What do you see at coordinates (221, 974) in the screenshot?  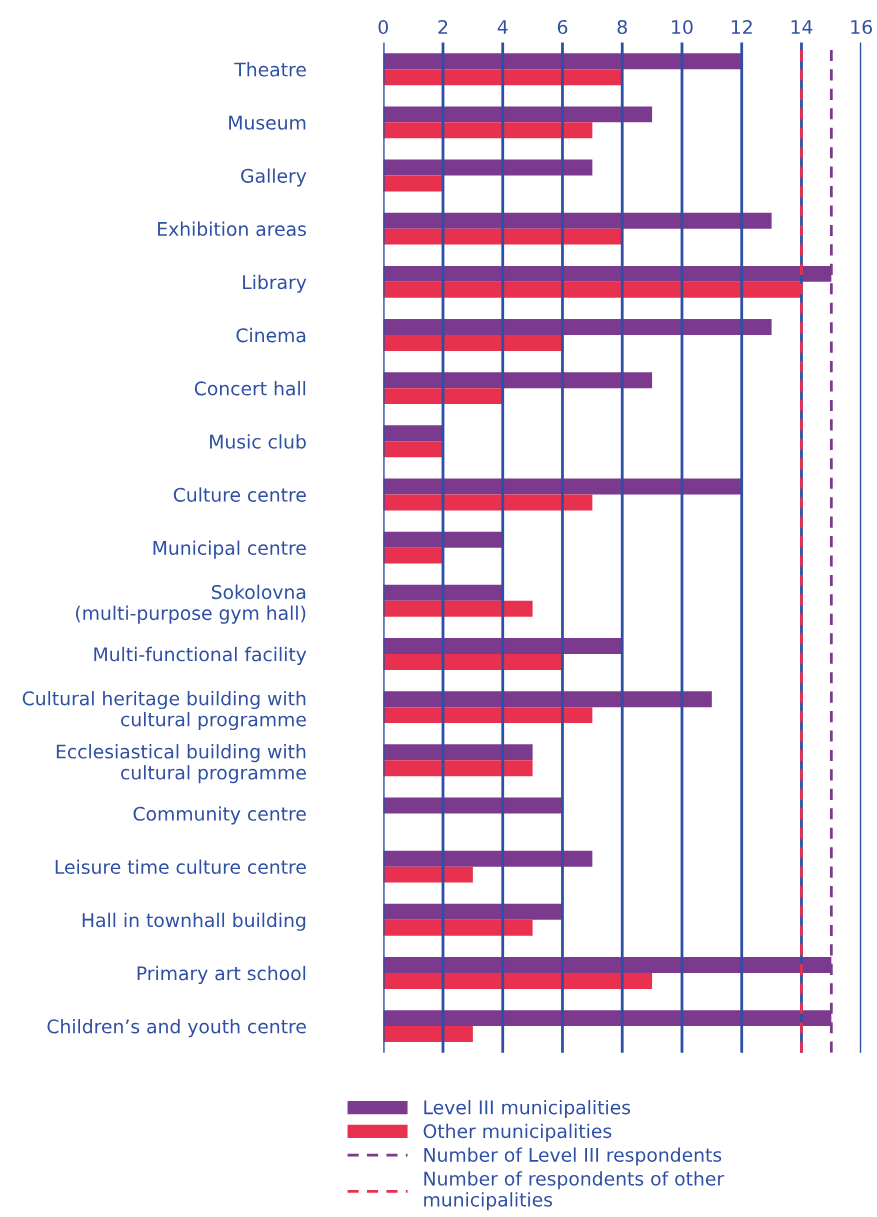 I see `y-tick-label: Primary art school` at bounding box center [221, 974].